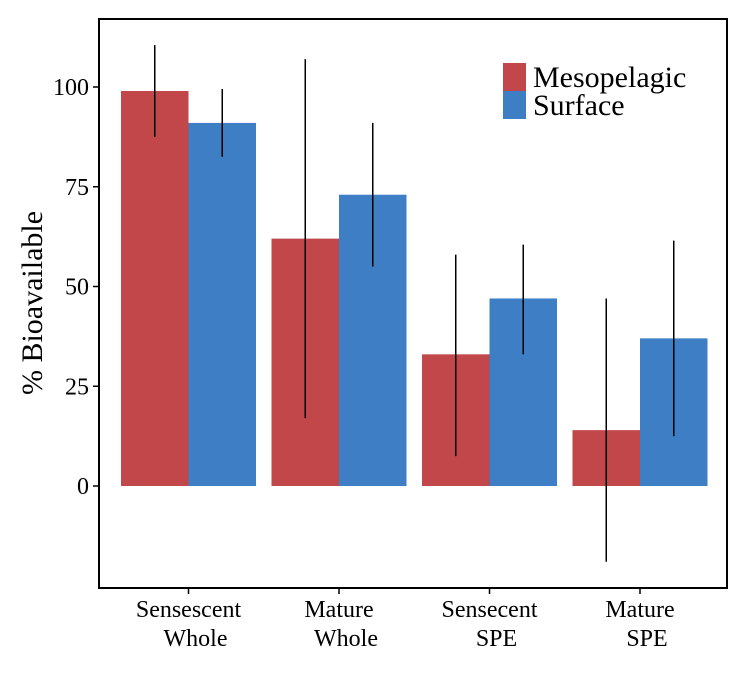  I want to click on legend-swatch-surface, so click(514, 105).